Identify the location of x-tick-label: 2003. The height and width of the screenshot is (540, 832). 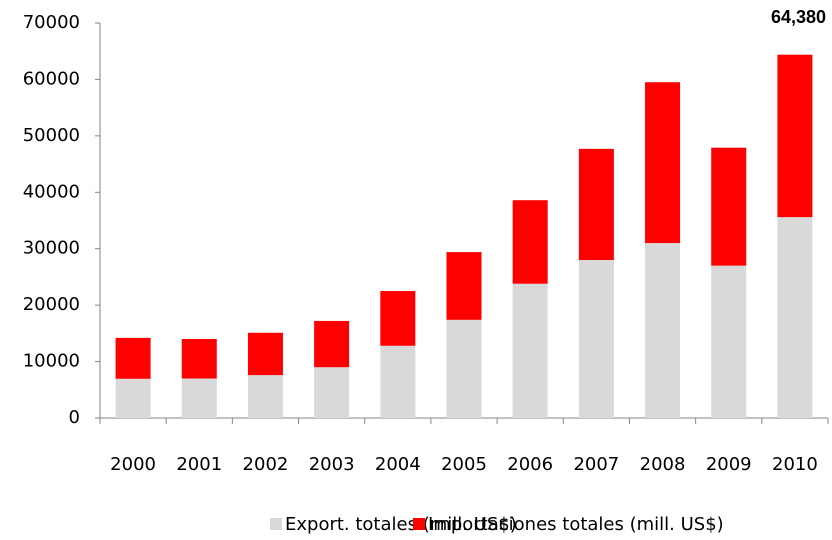
(332, 464).